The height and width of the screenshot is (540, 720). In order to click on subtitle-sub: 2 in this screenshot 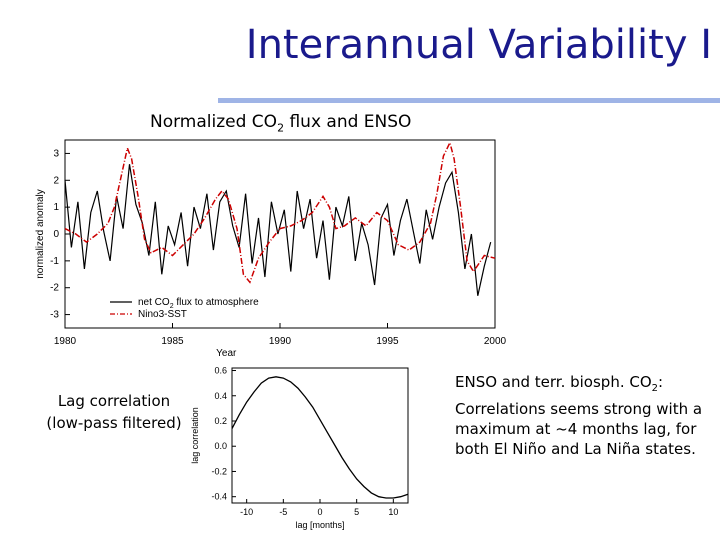, I will do `click(281, 128)`.